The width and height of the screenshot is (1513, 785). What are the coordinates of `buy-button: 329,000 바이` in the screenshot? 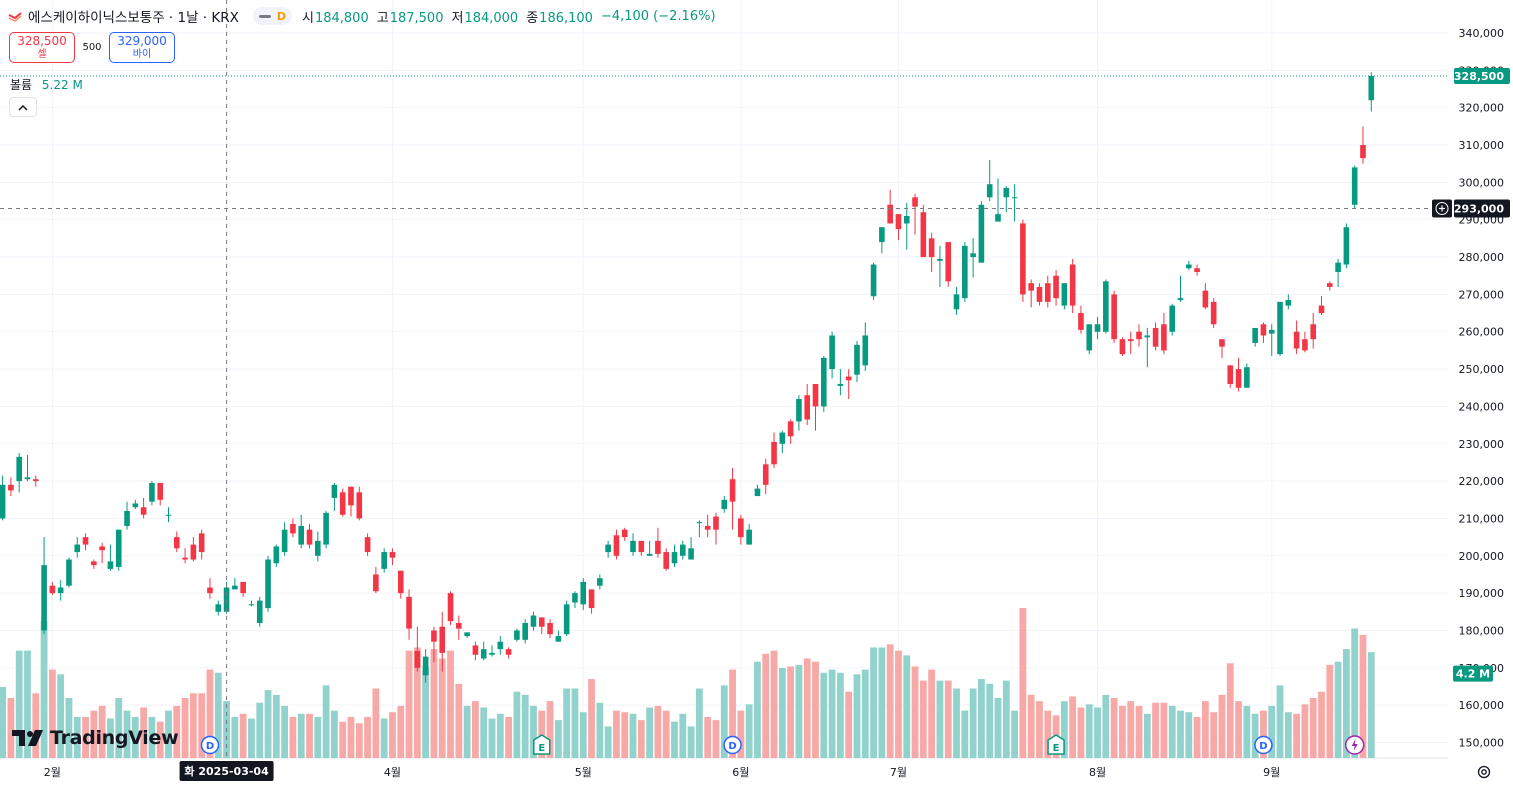 It's located at (142, 47).